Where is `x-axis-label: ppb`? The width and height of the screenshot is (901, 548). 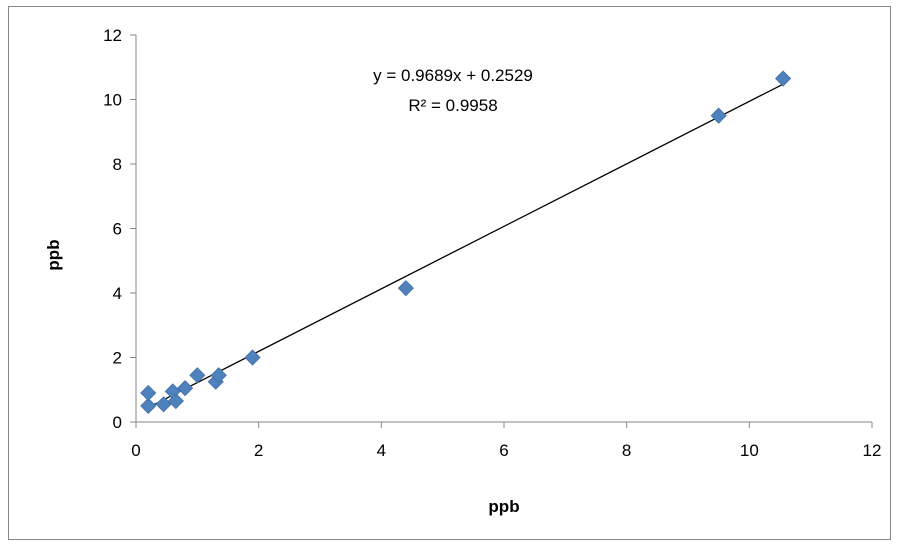 x-axis-label: ppb is located at coordinates (503, 506).